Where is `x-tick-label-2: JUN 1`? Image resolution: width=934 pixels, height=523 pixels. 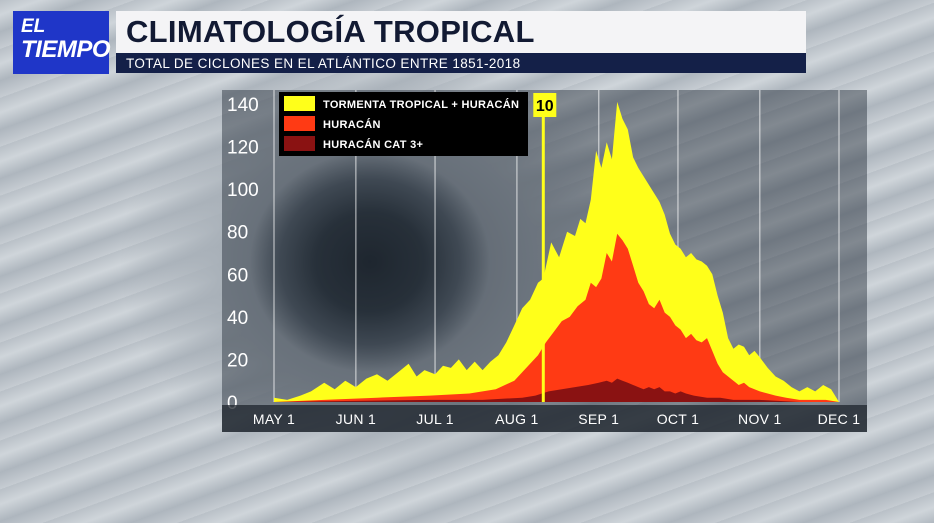 x-tick-label-2: JUN 1 is located at coordinates (356, 419).